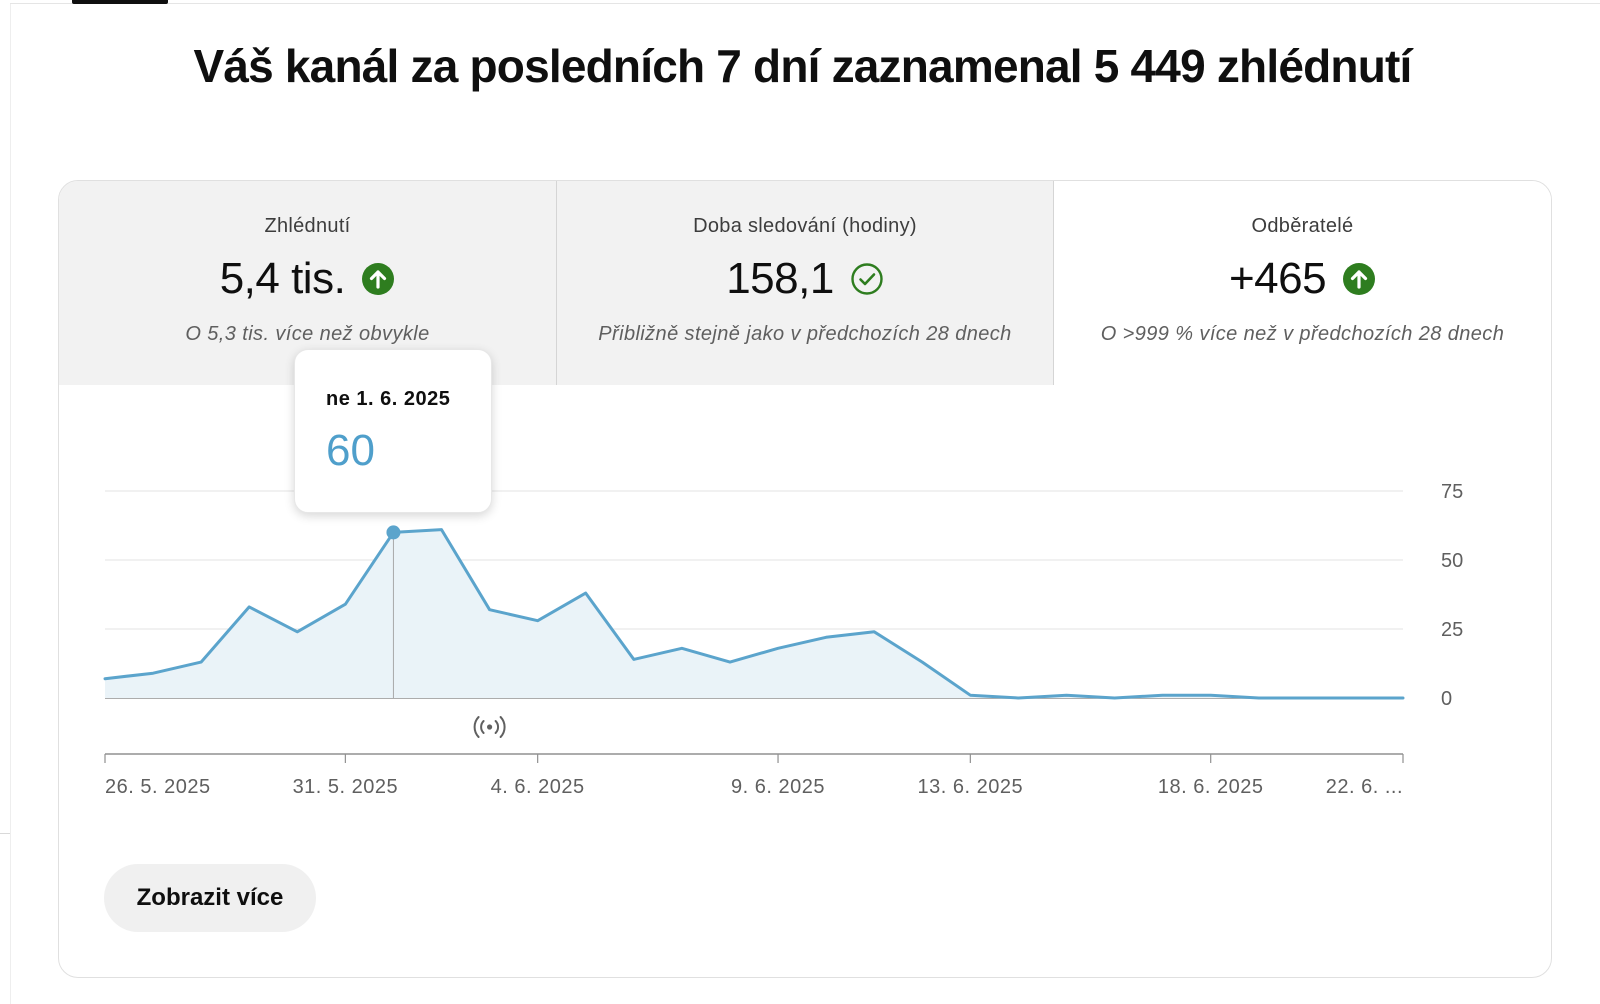 This screenshot has width=1600, height=1004. Describe the element at coordinates (393, 431) in the screenshot. I see `chart-tooltip: ne 1. 6. 2025 60` at that location.